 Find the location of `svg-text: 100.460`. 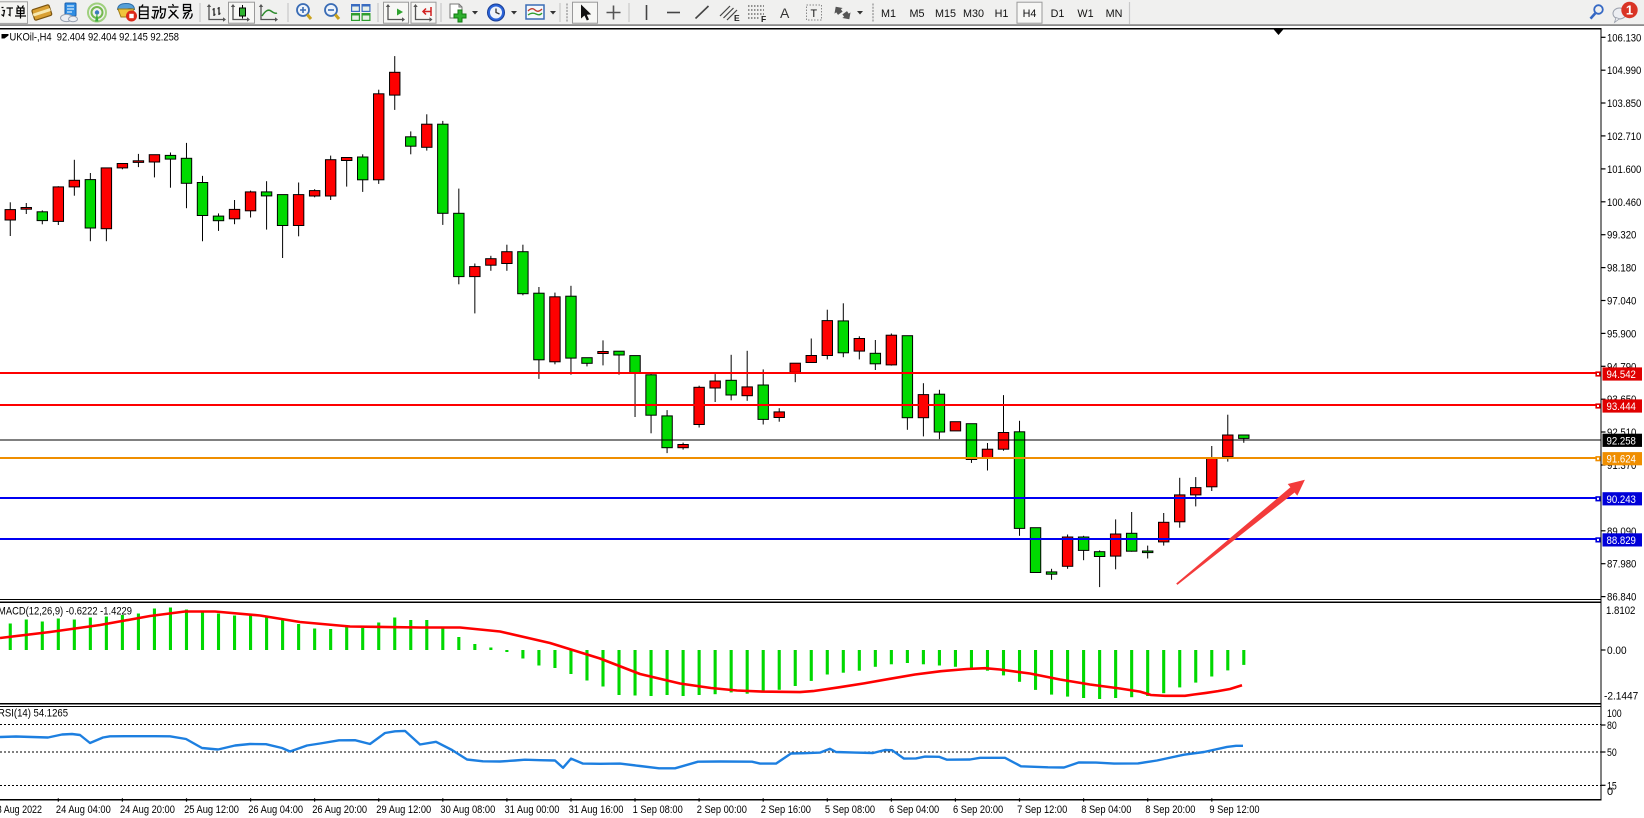

svg-text: 100.460 is located at coordinates (1624, 203).